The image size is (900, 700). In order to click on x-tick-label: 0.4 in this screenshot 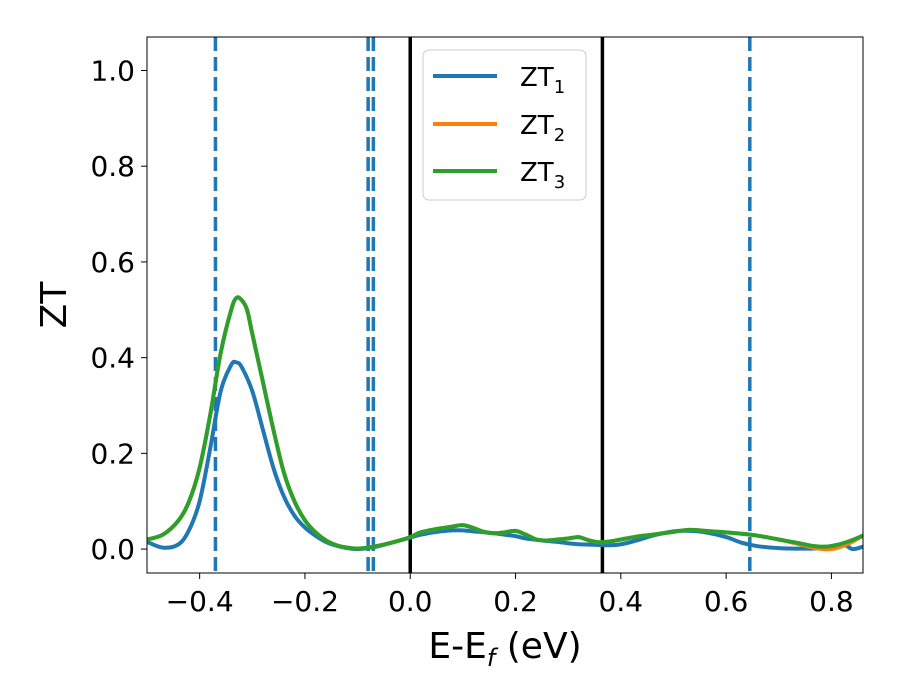, I will do `click(621, 601)`.